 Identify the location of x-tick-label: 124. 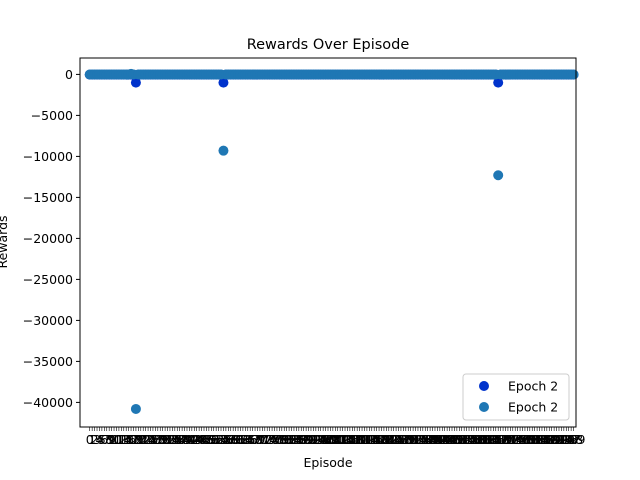
(391, 439).